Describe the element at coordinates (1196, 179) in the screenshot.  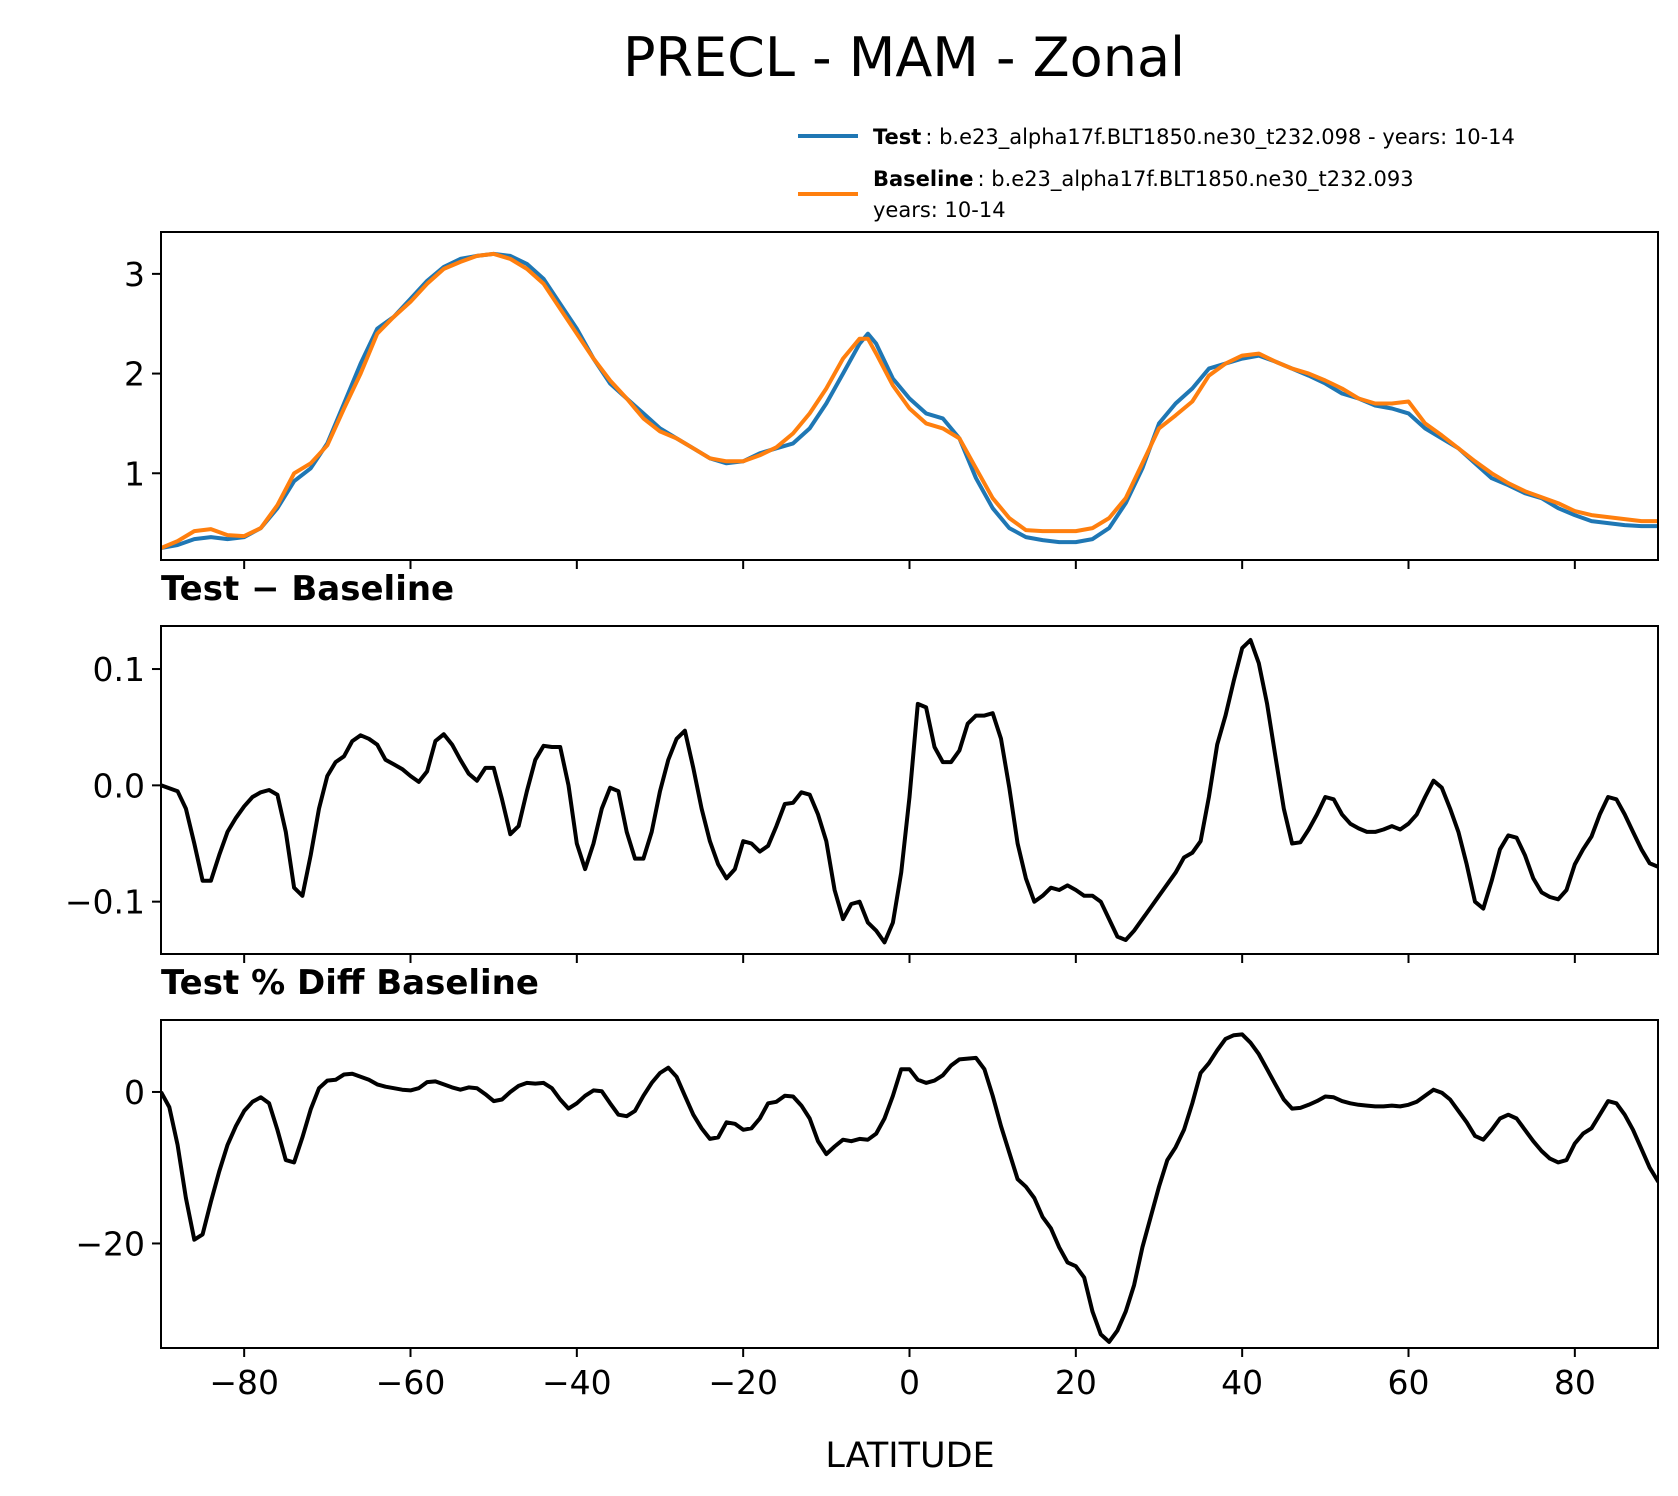
I see `legend-baseline-text: : b.e23_alpha17f.BLT1850.ne30_t232.093` at that location.